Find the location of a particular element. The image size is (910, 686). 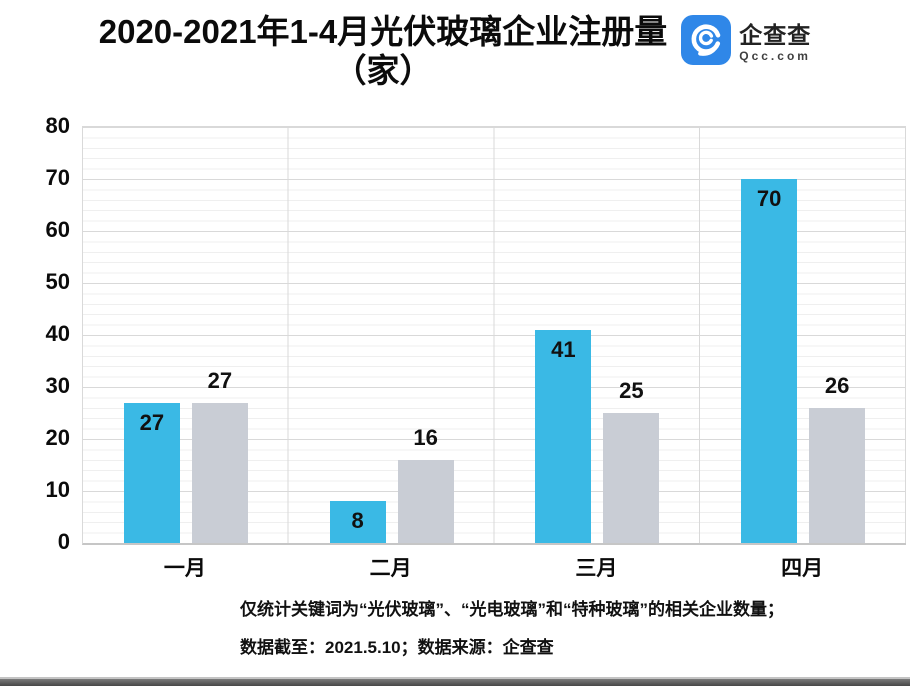

bar-blue: 8 is located at coordinates (357, 522).